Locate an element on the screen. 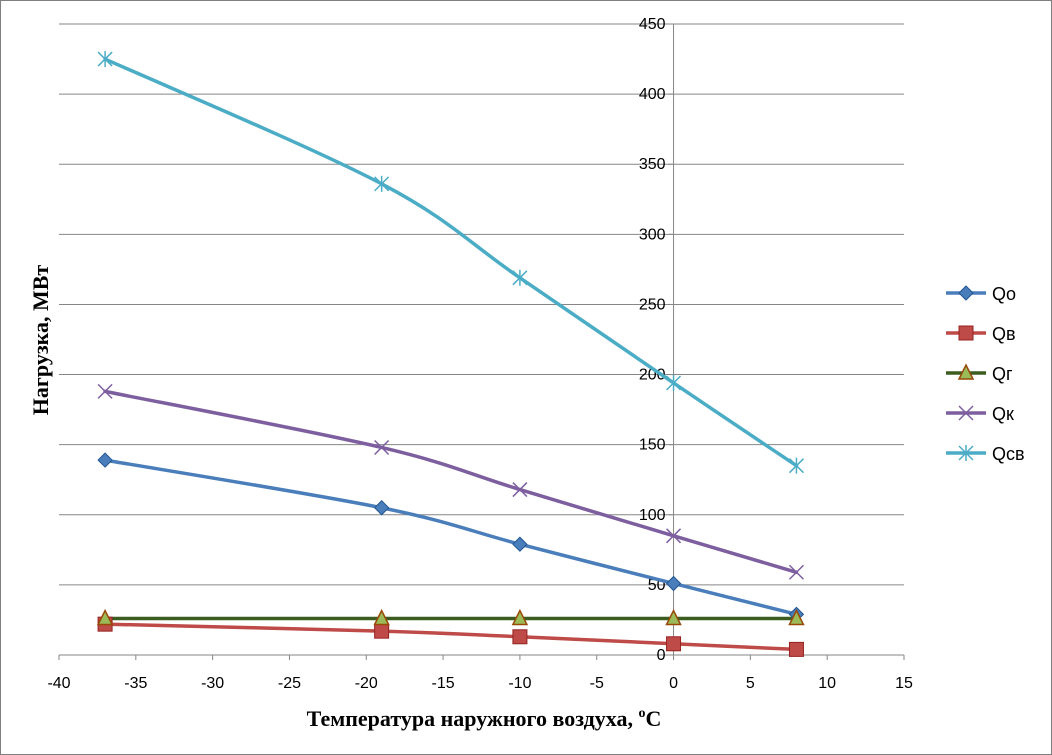 Image resolution: width=1052 pixels, height=755 pixels. y-tick-label: 400 is located at coordinates (652, 94).